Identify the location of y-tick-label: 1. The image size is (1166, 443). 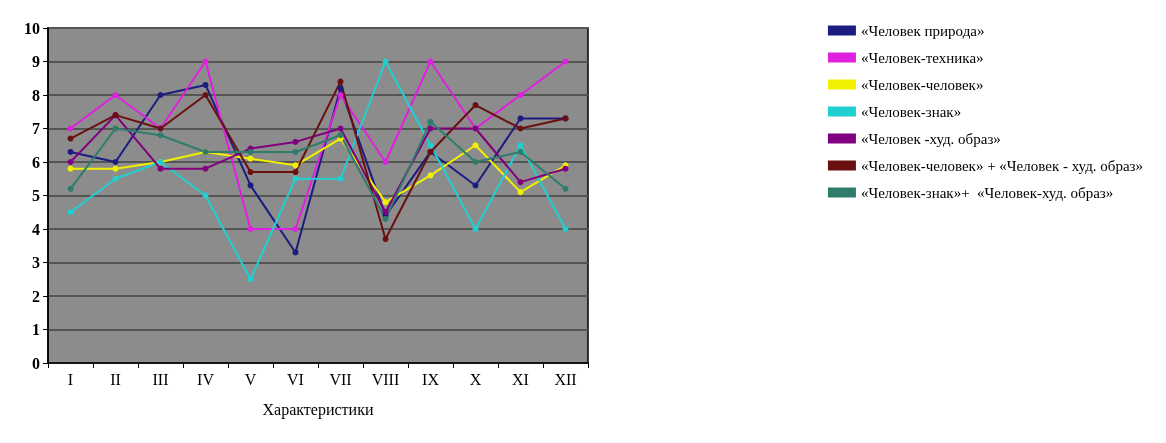
(36, 329).